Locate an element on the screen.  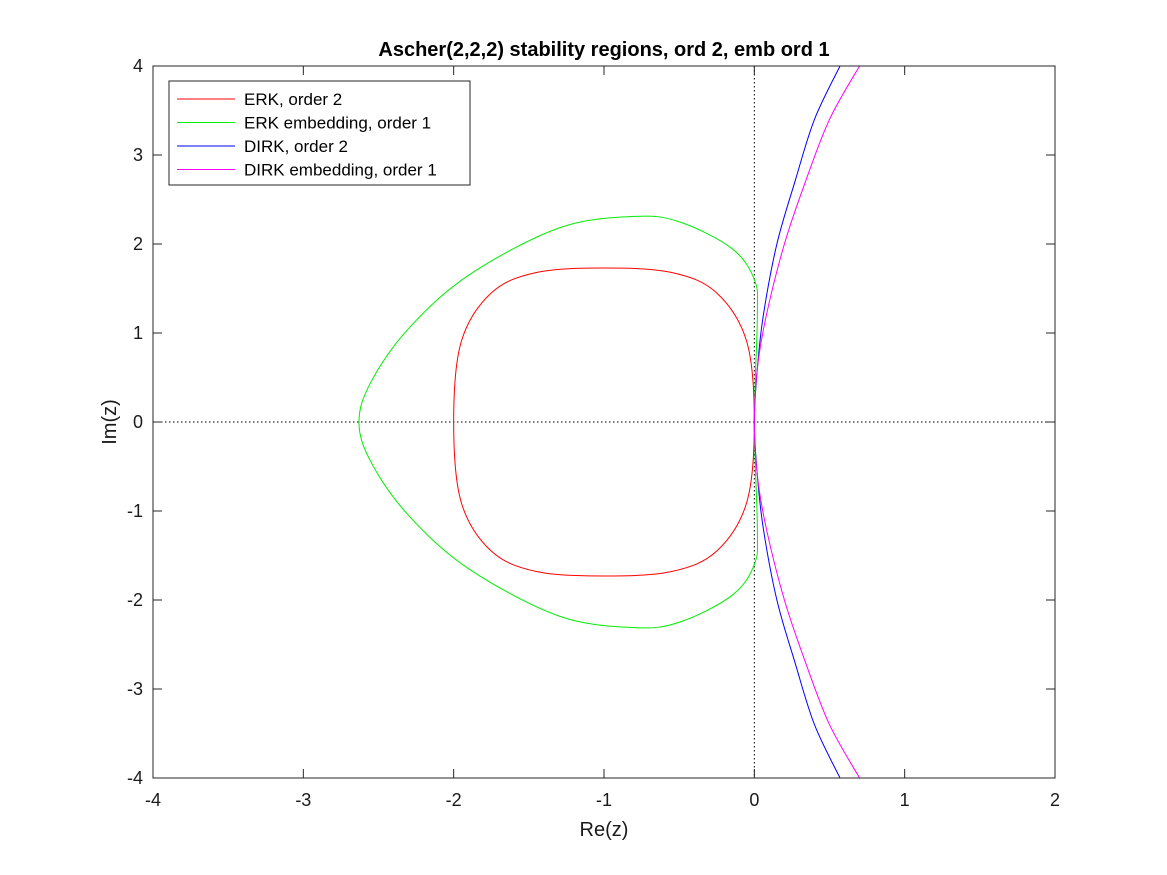
x-tick-label: -4 is located at coordinates (153, 800).